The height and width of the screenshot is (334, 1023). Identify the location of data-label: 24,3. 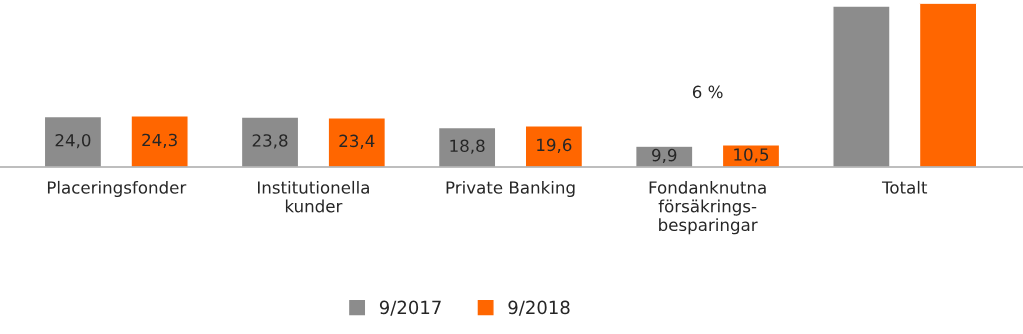
(159, 140).